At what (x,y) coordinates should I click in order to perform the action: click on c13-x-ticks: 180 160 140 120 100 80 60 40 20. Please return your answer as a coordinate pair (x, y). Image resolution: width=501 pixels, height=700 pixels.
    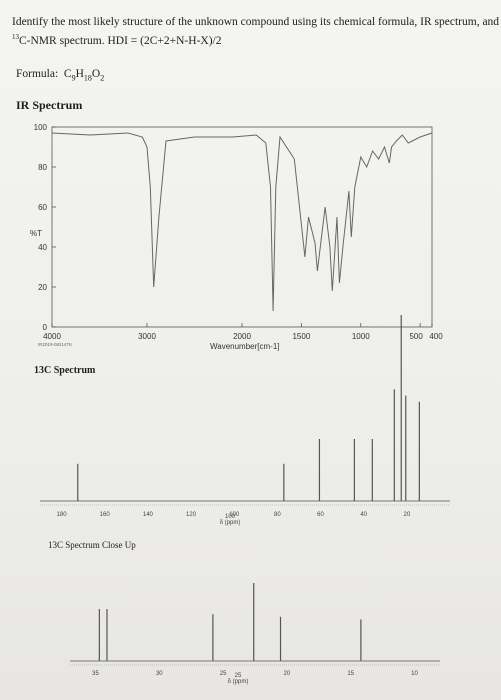
    Looking at the image, I should click on (234, 515).